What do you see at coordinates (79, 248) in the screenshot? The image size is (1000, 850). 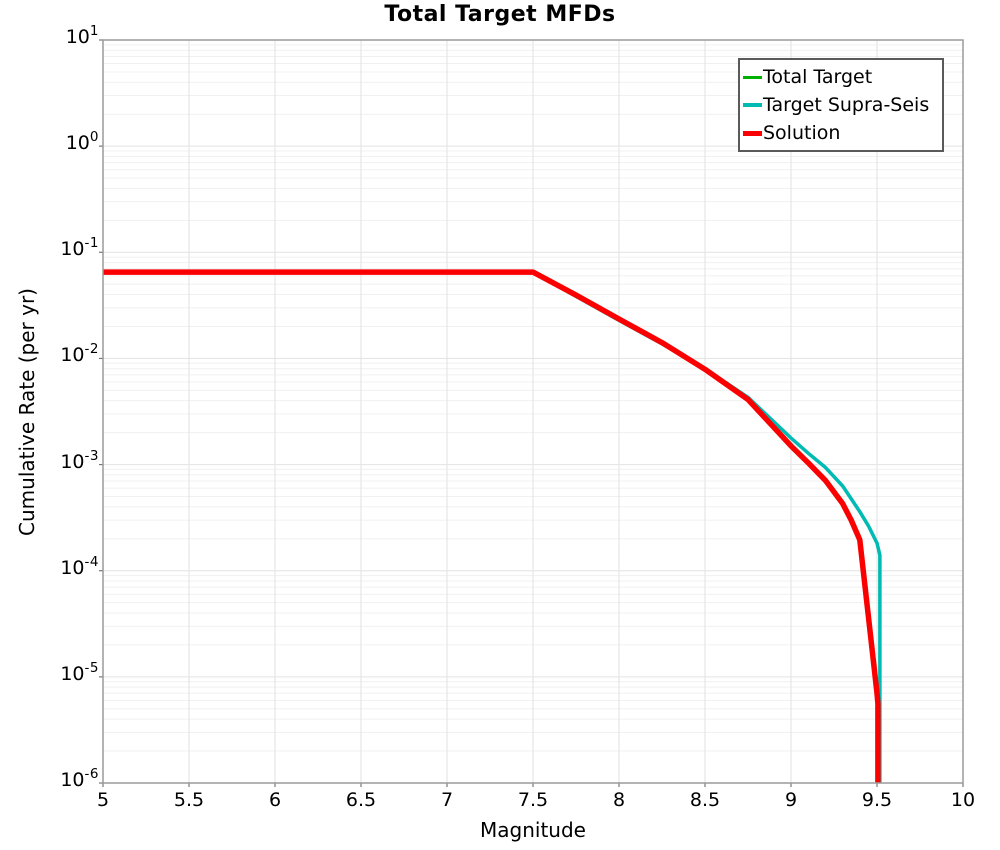 I see `y-tick-label: 10⁻¹` at bounding box center [79, 248].